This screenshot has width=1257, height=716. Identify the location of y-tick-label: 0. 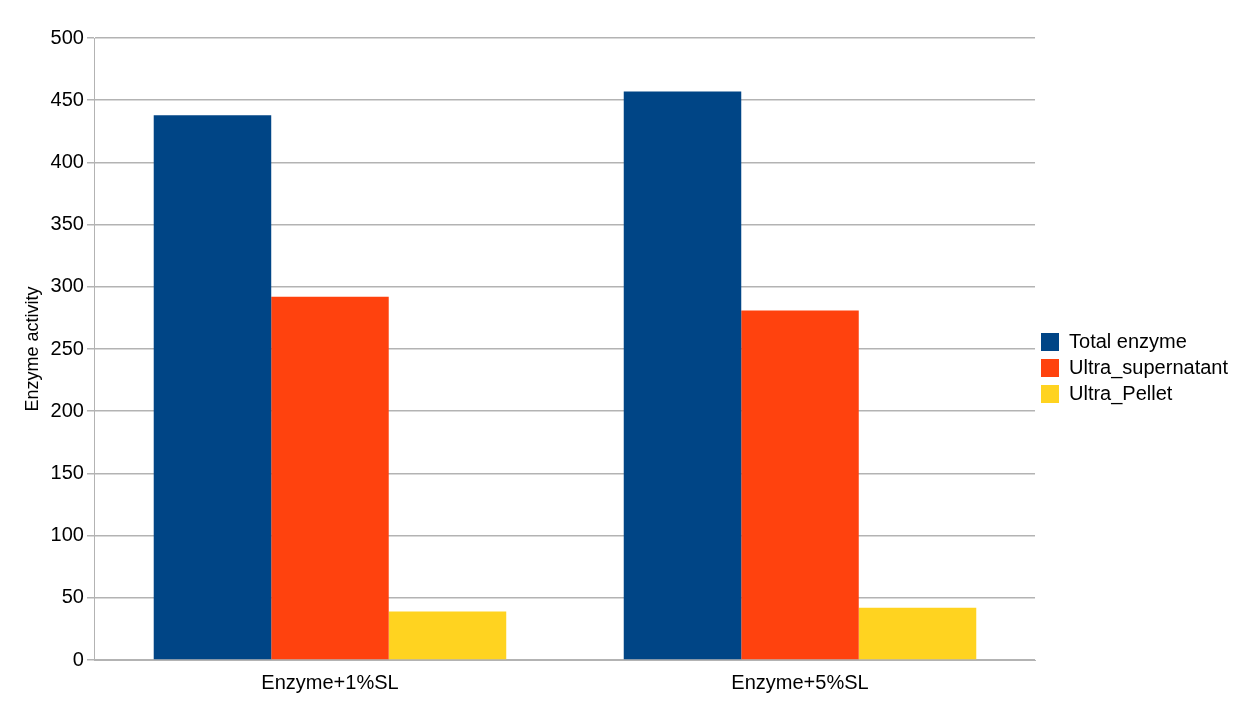
(78, 658).